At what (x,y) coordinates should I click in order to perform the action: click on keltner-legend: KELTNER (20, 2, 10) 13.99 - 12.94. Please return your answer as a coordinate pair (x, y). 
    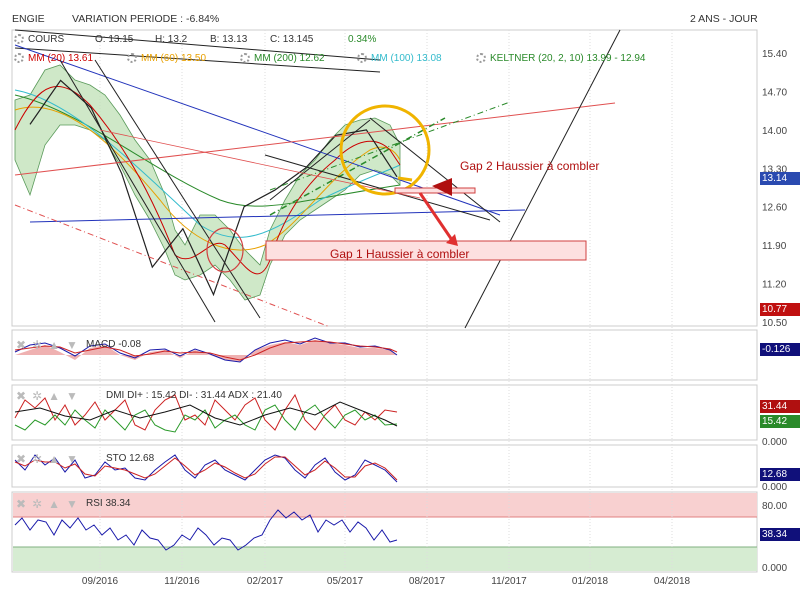
    Looking at the image, I should click on (560, 58).